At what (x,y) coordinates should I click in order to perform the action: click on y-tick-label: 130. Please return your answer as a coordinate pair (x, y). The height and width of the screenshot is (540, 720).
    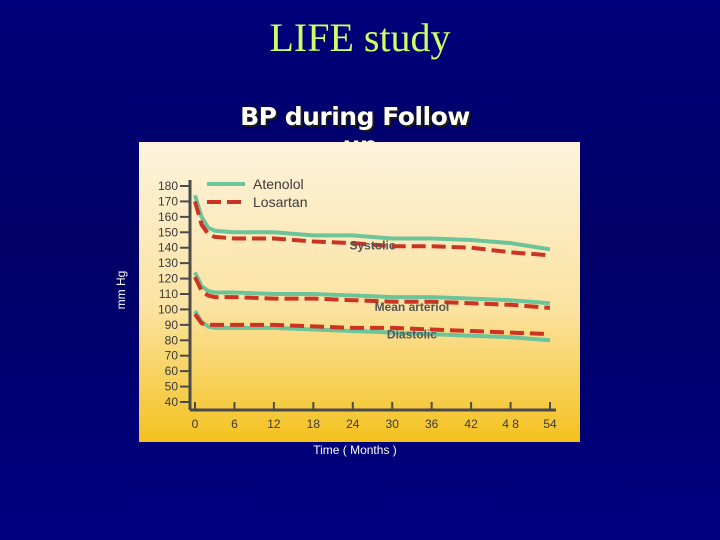
    Looking at the image, I should click on (168, 263).